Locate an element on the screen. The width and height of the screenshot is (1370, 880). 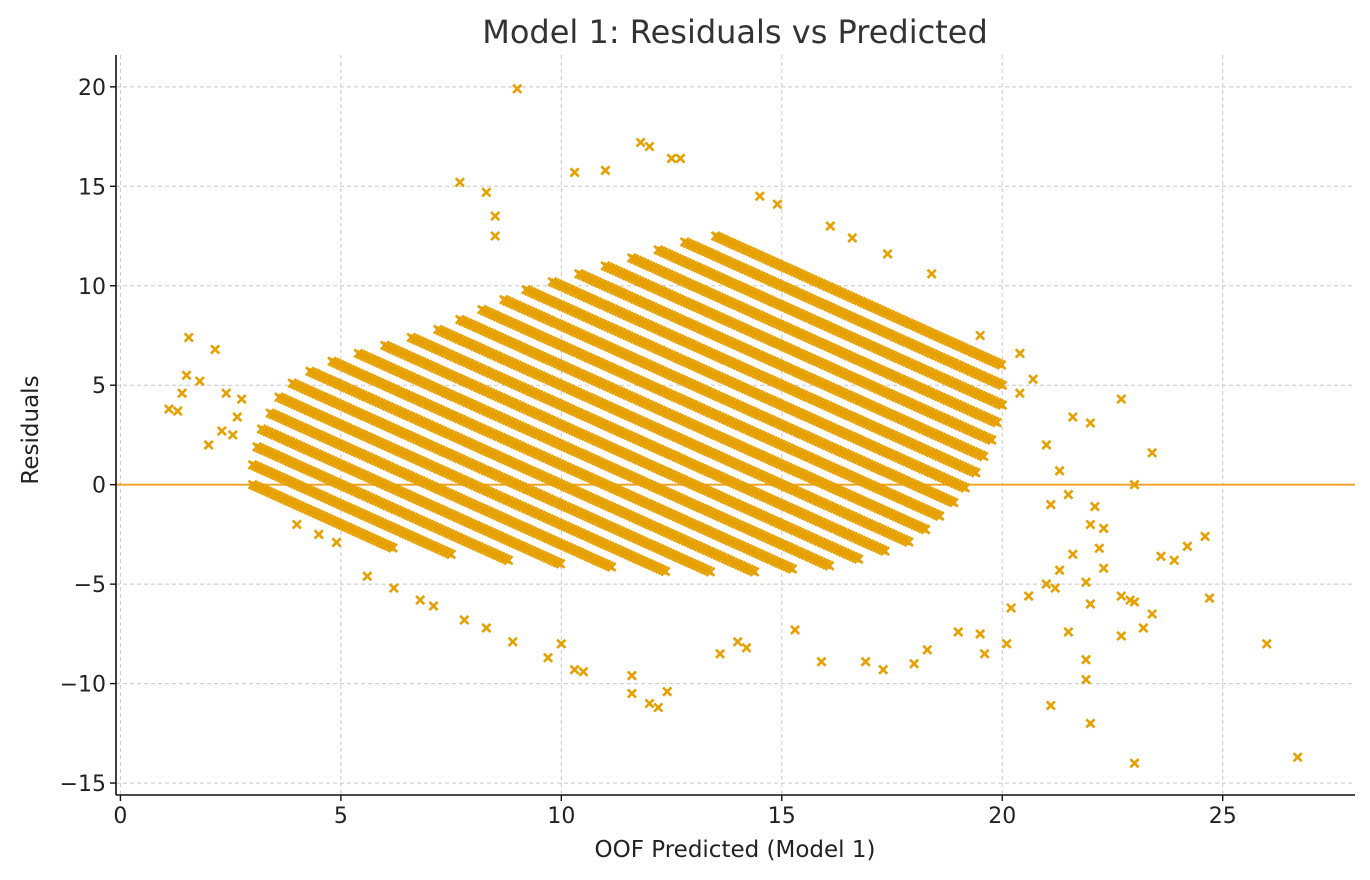
y-tick-label: −10 is located at coordinates (83, 685).